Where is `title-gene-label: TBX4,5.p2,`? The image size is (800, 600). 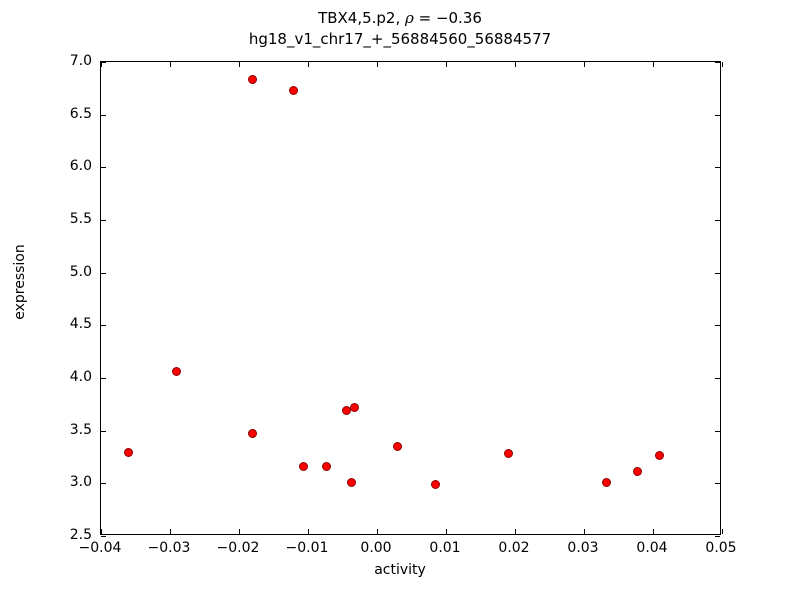 title-gene-label: TBX4,5.p2, is located at coordinates (362, 18).